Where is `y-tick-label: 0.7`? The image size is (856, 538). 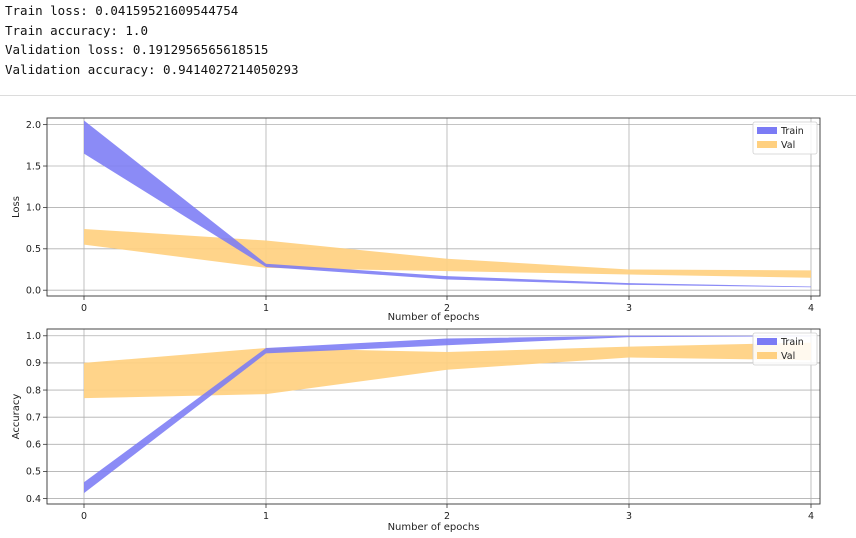
y-tick-label: 0.7 is located at coordinates (33, 417).